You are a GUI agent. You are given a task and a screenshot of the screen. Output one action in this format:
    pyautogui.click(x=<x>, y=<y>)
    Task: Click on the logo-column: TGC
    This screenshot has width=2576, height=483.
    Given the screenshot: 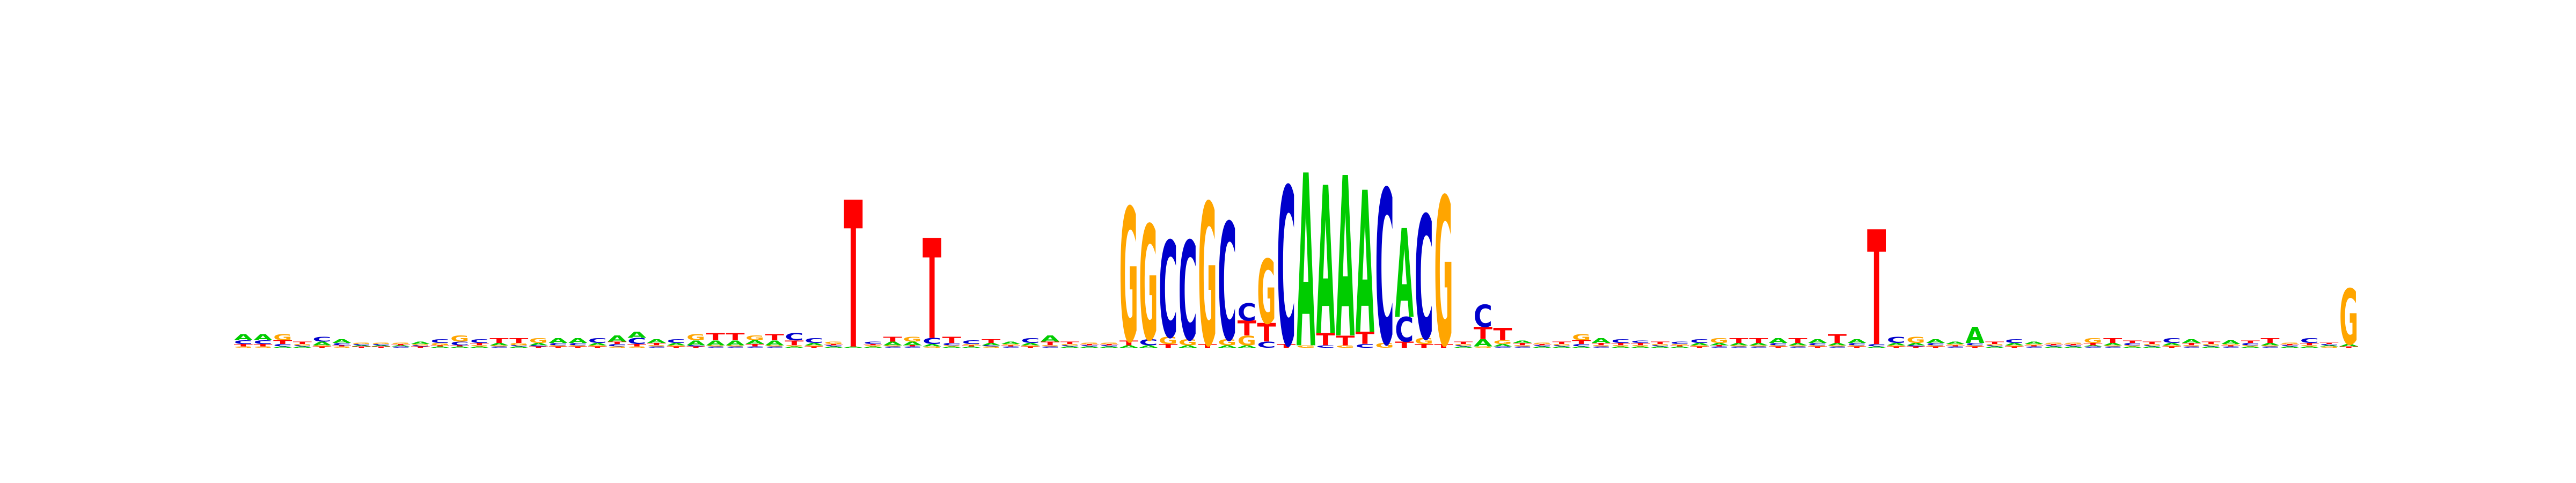 What is the action you would take?
    pyautogui.click(x=1168, y=291)
    